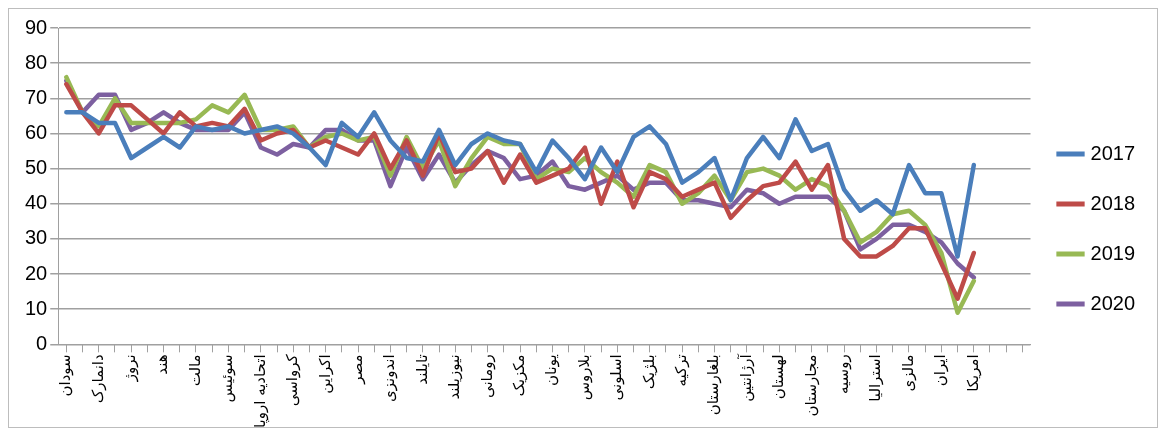  I want to click on x-tick-label: سودان, so click(65, 375).